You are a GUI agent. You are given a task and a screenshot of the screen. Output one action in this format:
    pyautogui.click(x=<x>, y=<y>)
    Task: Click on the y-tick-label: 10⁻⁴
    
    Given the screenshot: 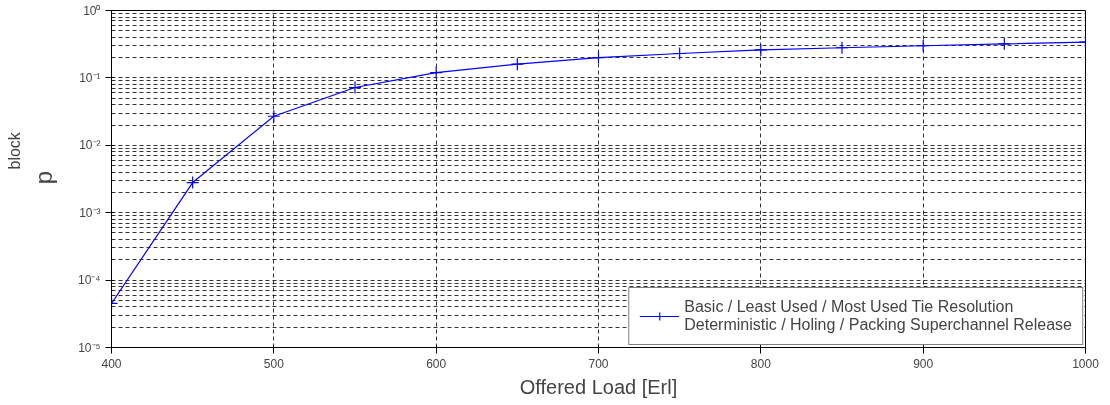 What is the action you would take?
    pyautogui.click(x=89, y=280)
    